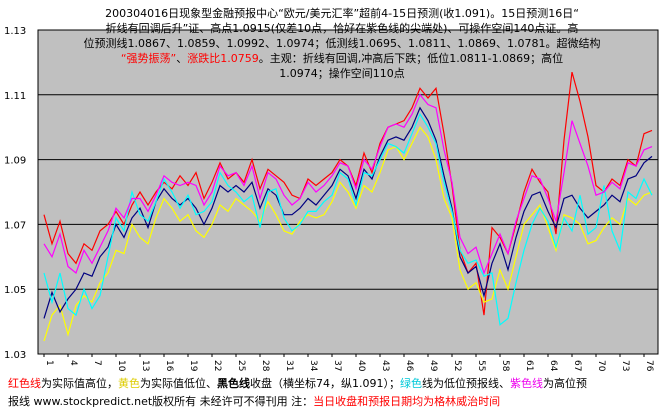  What do you see at coordinates (526, 383) in the screenshot?
I see `legend-magenta: 紫色线` at bounding box center [526, 383].